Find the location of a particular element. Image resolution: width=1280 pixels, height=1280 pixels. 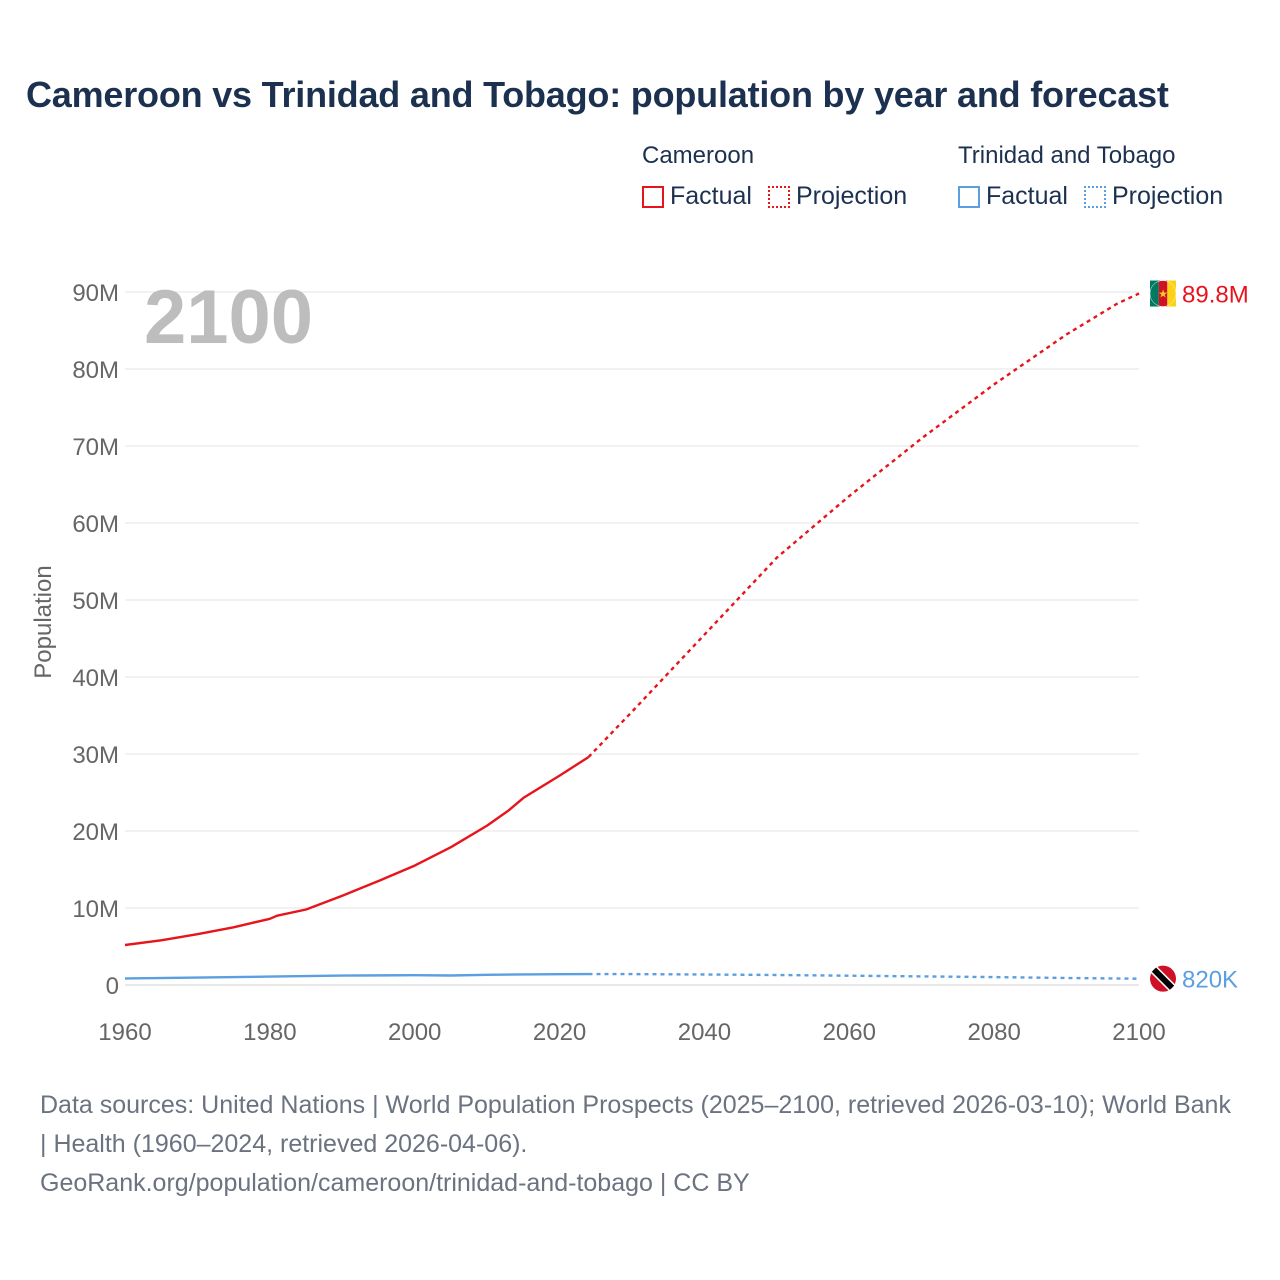

legend-cameroon-factual: Factual is located at coordinates (697, 196).